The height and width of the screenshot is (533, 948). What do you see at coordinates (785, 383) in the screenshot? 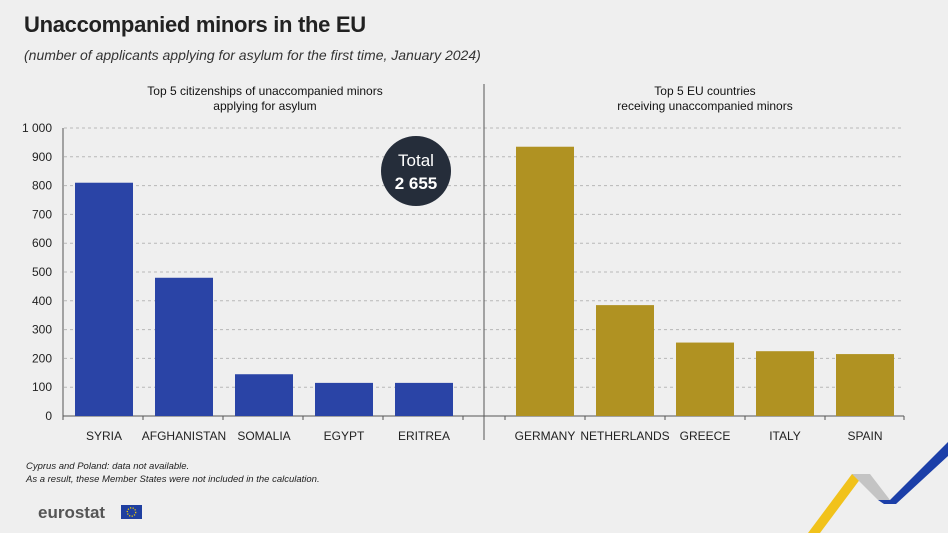
I see `bar-italy` at bounding box center [785, 383].